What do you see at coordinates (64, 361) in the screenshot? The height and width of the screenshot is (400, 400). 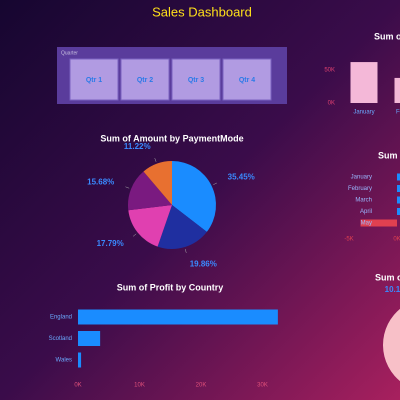 I see `y-tick-label: Wales` at bounding box center [64, 361].